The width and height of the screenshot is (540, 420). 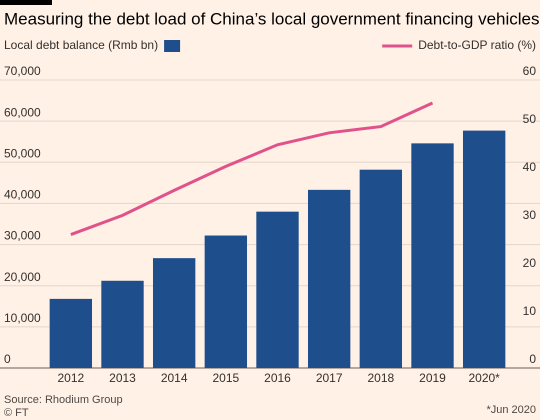 I want to click on source: Source: Rhodium Group, so click(x=63, y=400).